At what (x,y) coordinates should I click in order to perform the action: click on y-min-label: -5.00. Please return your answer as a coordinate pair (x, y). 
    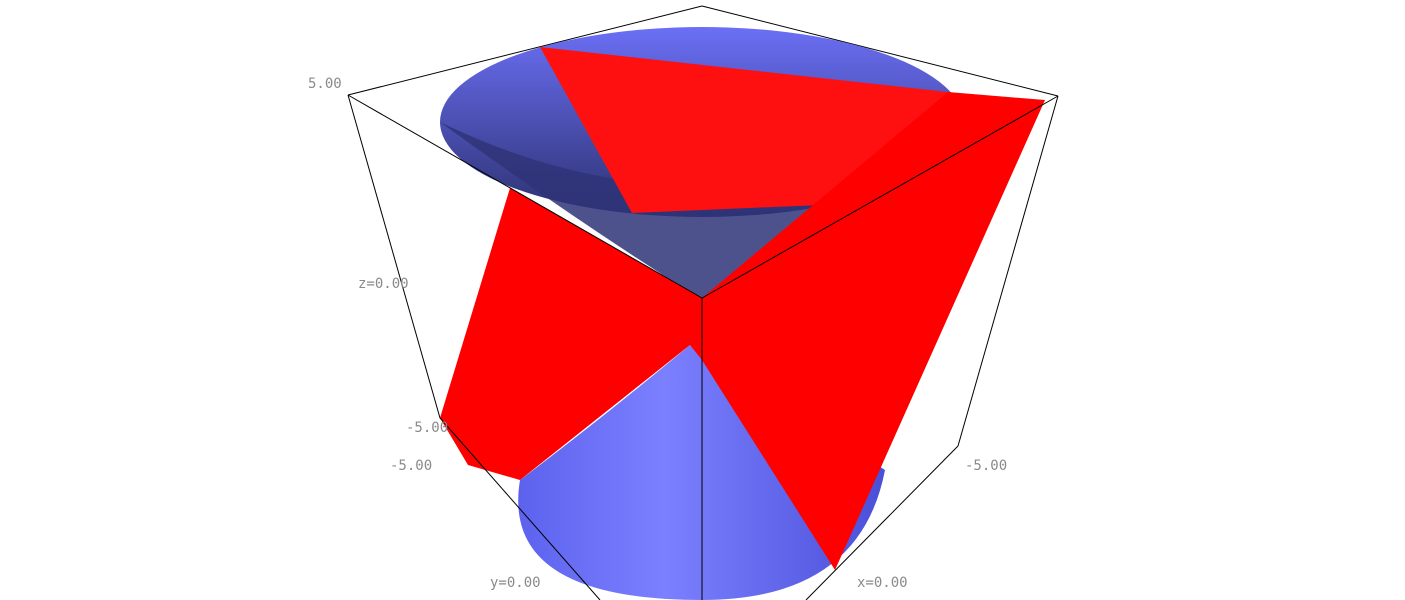
    Looking at the image, I should click on (411, 466).